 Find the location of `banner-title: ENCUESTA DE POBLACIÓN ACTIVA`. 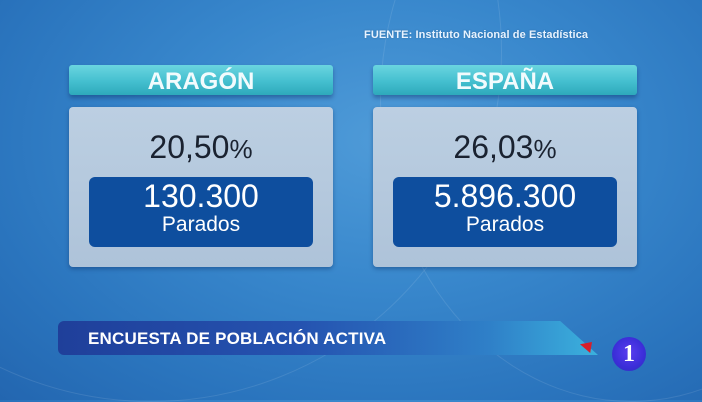

banner-title: ENCUESTA DE POBLACIÓN ACTIVA is located at coordinates (237, 338).